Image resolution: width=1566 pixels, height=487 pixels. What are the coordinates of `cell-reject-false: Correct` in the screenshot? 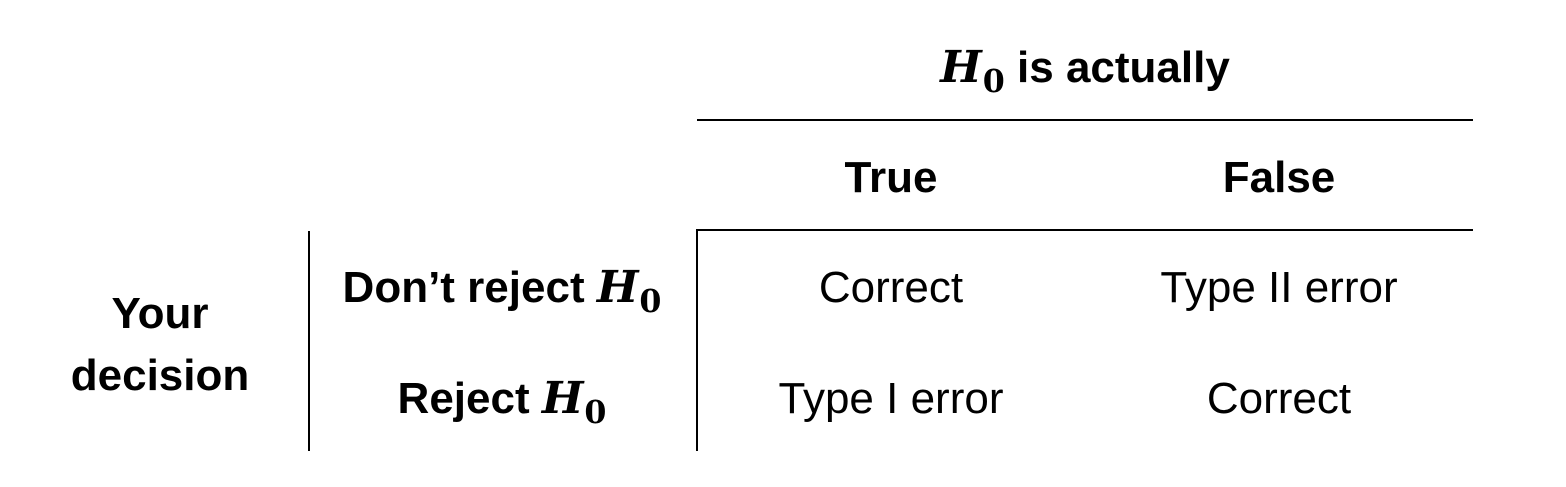 It's located at (1279, 398).